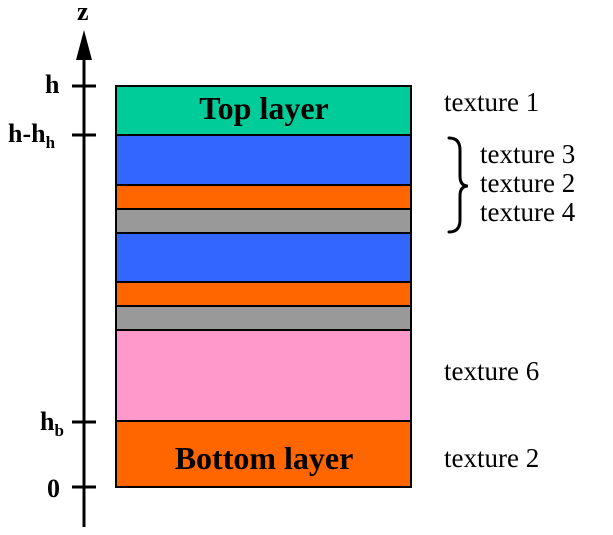 The image size is (613, 535). Describe the element at coordinates (58, 430) in the screenshot. I see `tick-subscript-b: b` at that location.